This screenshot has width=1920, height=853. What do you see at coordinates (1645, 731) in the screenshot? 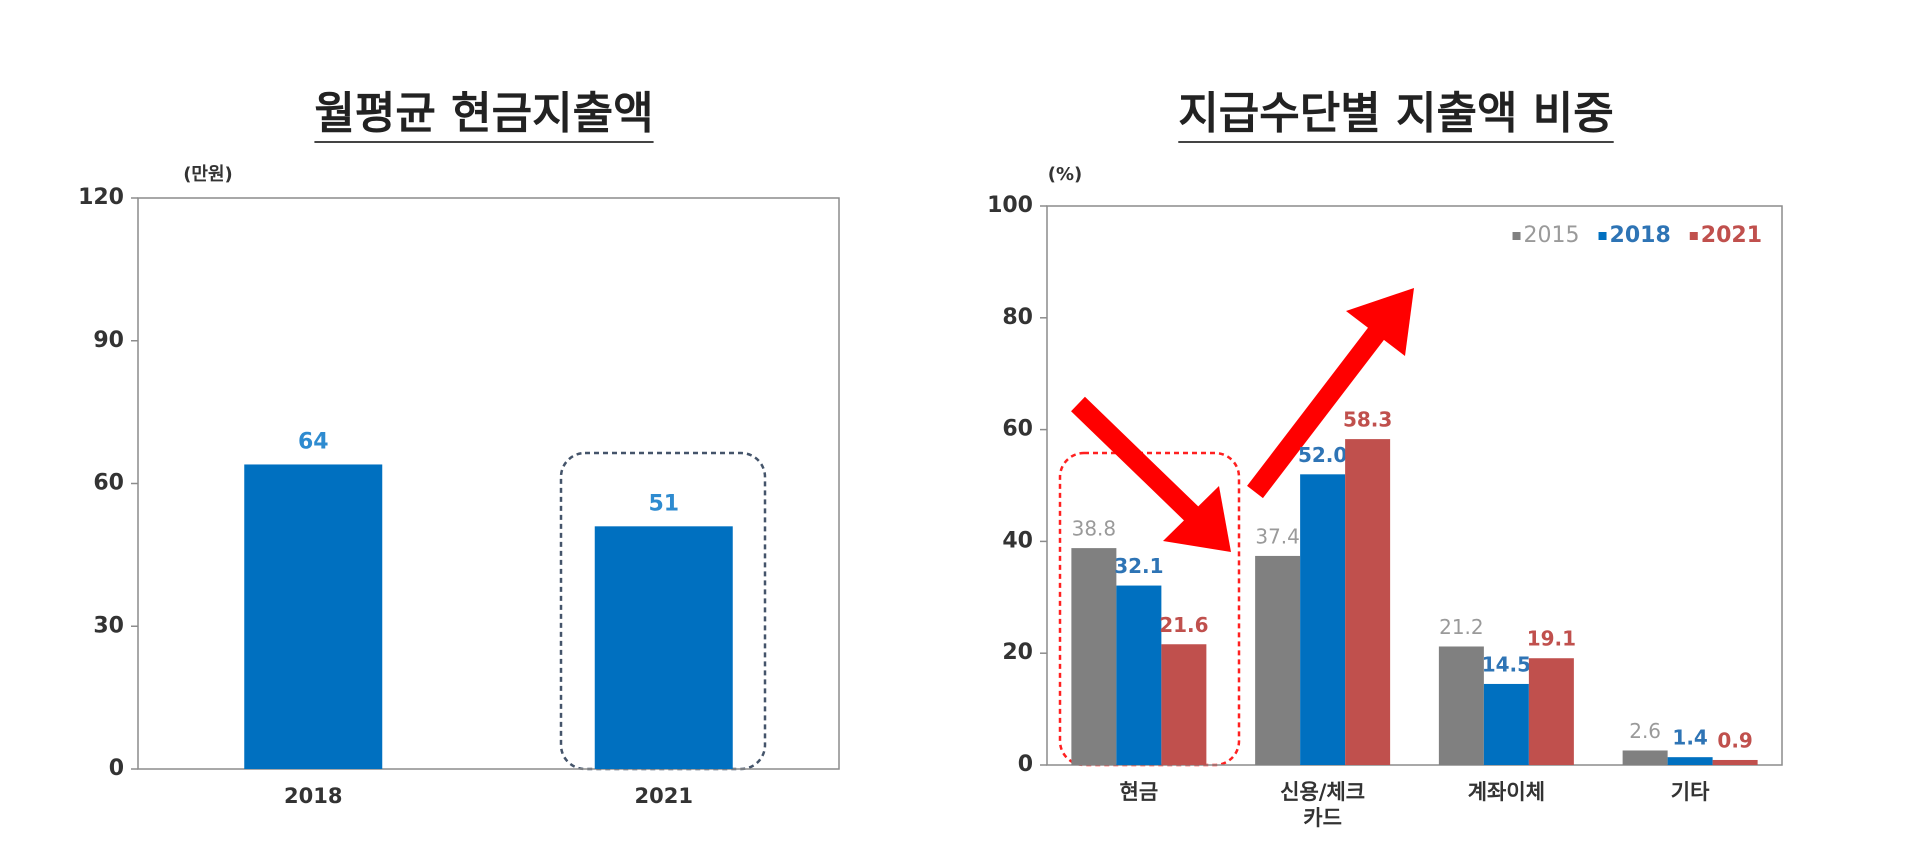
I see `value-label: 2.6` at bounding box center [1645, 731].